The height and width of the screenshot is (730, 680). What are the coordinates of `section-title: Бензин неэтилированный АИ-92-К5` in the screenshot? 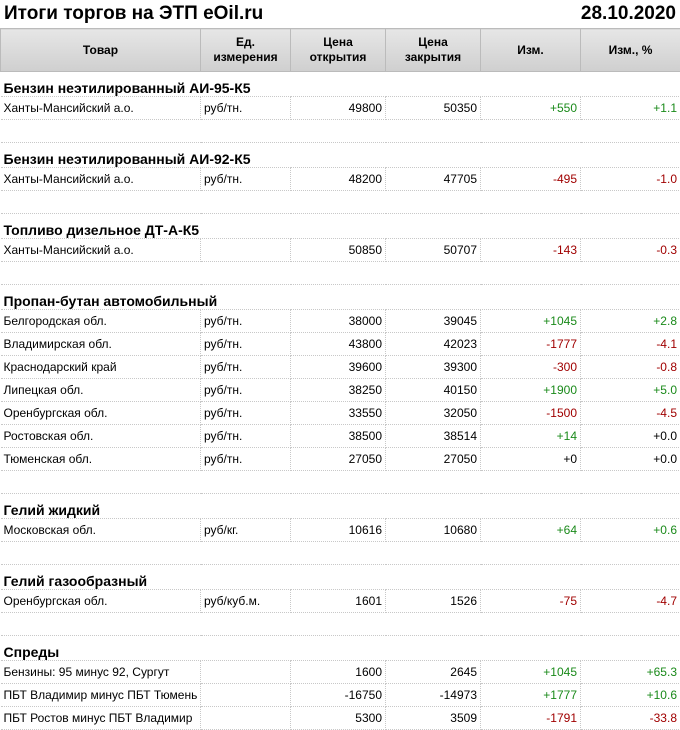 It's located at (340, 155).